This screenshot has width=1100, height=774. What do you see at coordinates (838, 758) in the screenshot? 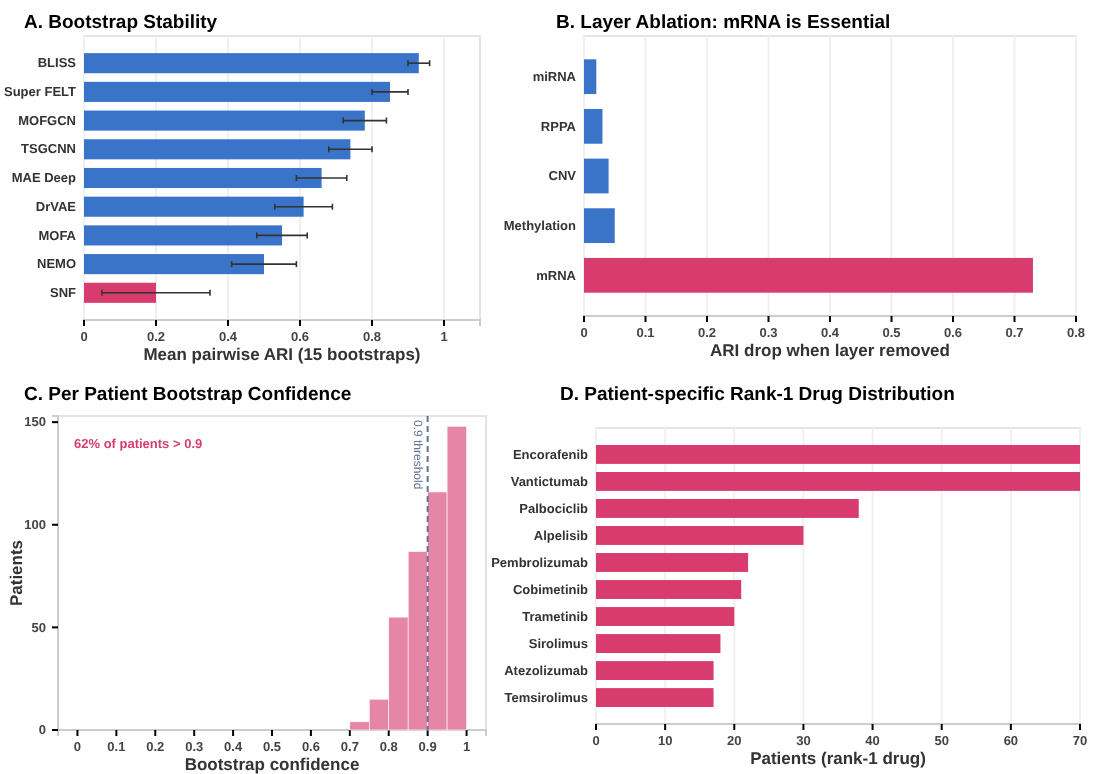
I see `x-axis-title: Patients (rank-1 drug)` at bounding box center [838, 758].